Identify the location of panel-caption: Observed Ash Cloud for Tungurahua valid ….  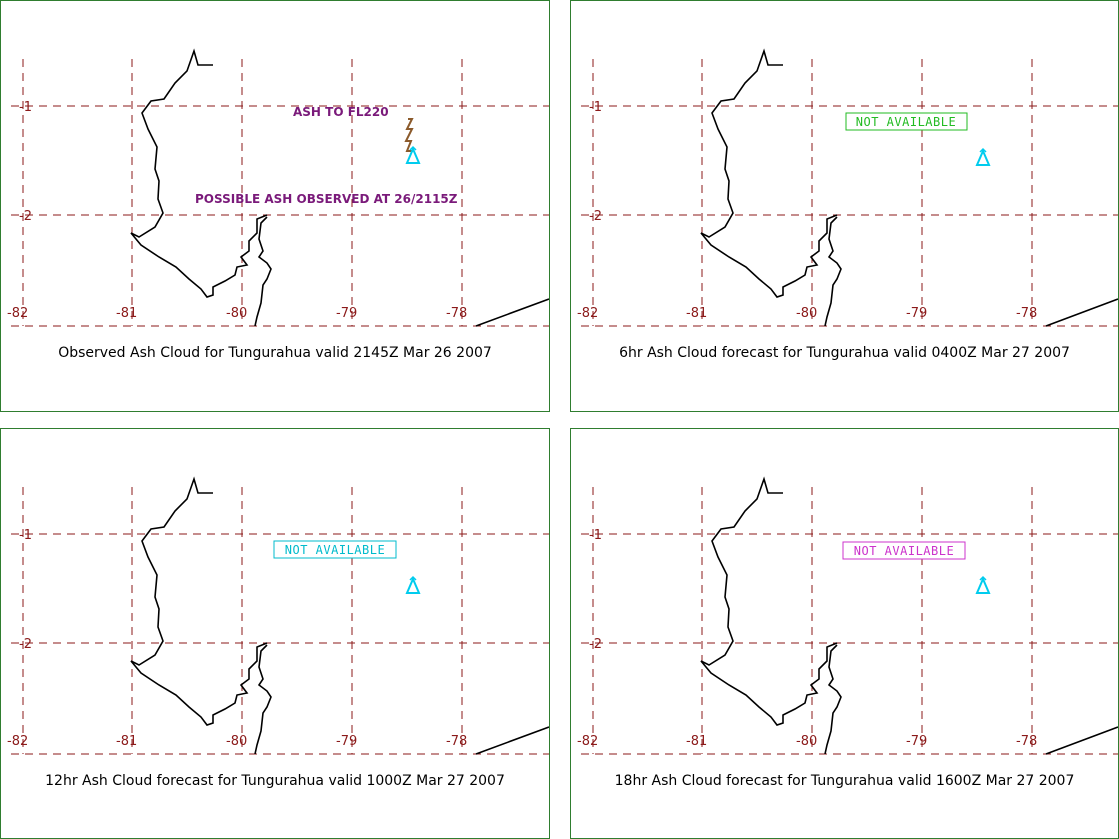
(275, 353).